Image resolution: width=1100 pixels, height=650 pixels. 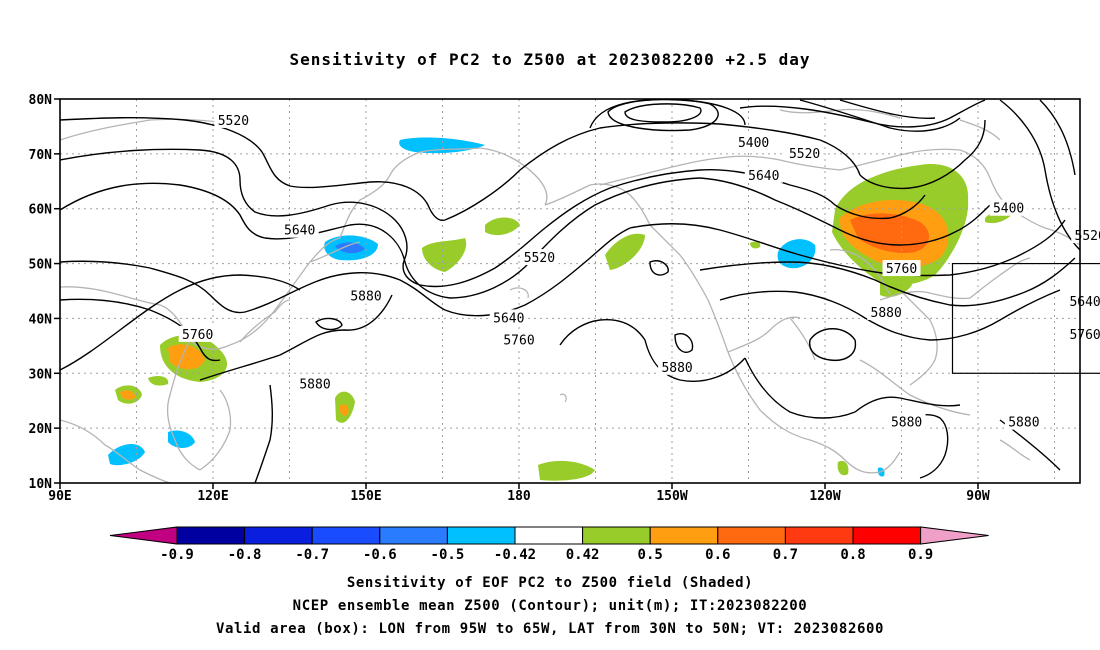 What do you see at coordinates (41, 319) in the screenshot?
I see `lat-label: 40N` at bounding box center [41, 319].